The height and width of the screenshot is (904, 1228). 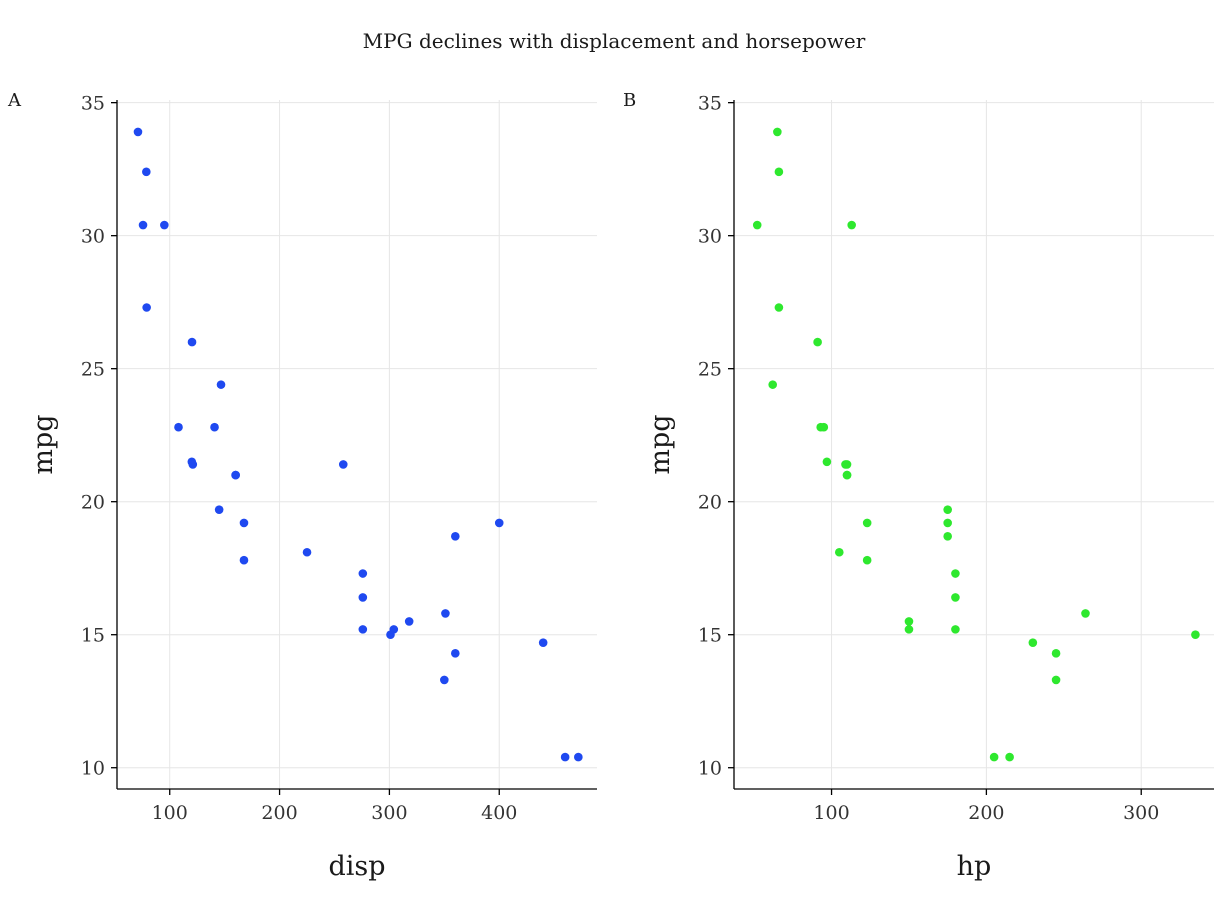 What do you see at coordinates (974, 866) in the screenshot?
I see `x-axis-label: hp` at bounding box center [974, 866].